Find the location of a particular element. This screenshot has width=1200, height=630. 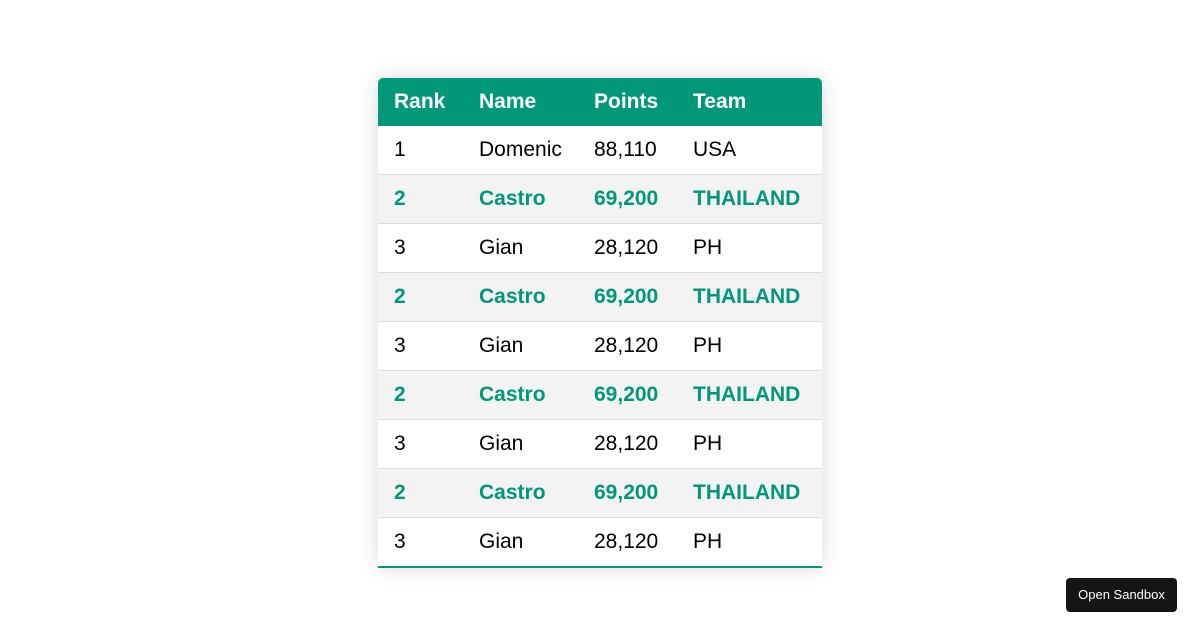

table-header: Rank Name Points Team is located at coordinates (600, 102).